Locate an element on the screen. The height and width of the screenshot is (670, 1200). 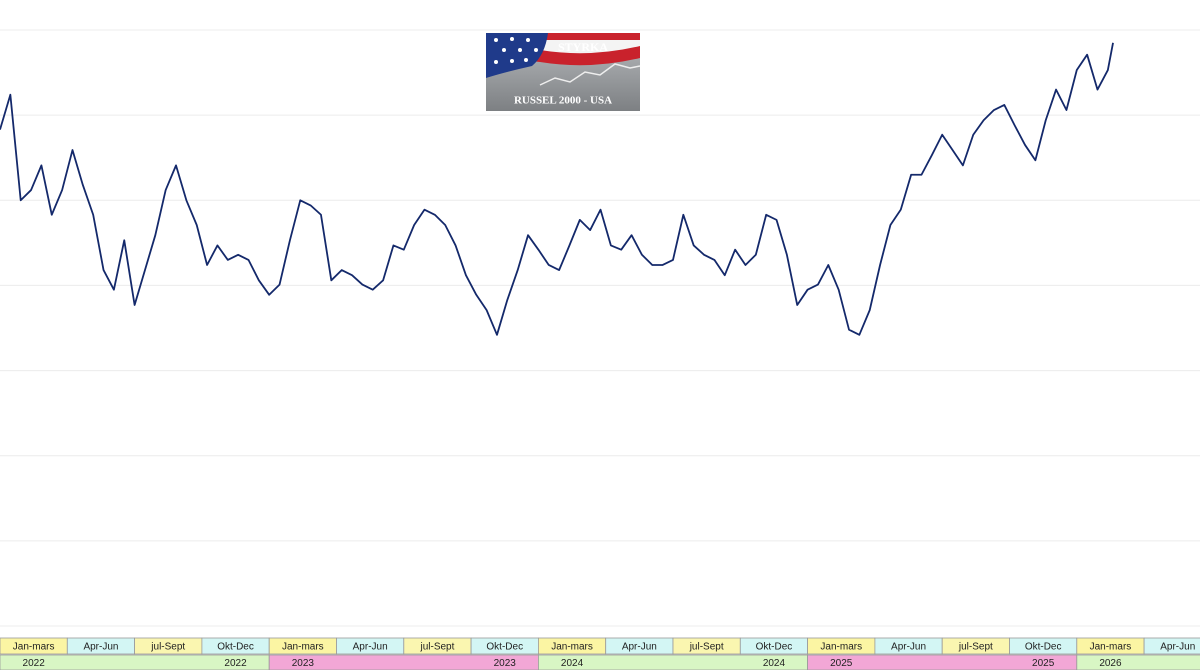
quarter-cell is located at coordinates (1171, 646).